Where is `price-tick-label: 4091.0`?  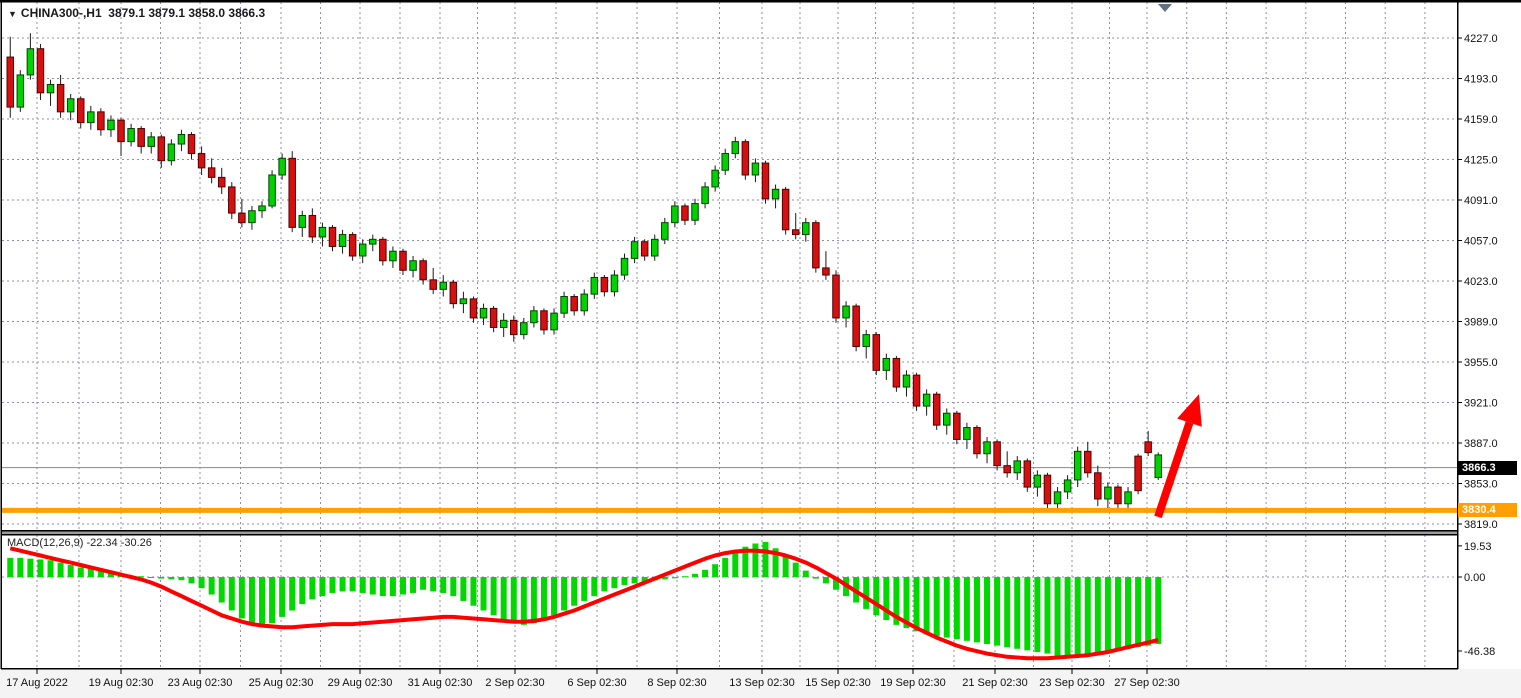 price-tick-label: 4091.0 is located at coordinates (1481, 201).